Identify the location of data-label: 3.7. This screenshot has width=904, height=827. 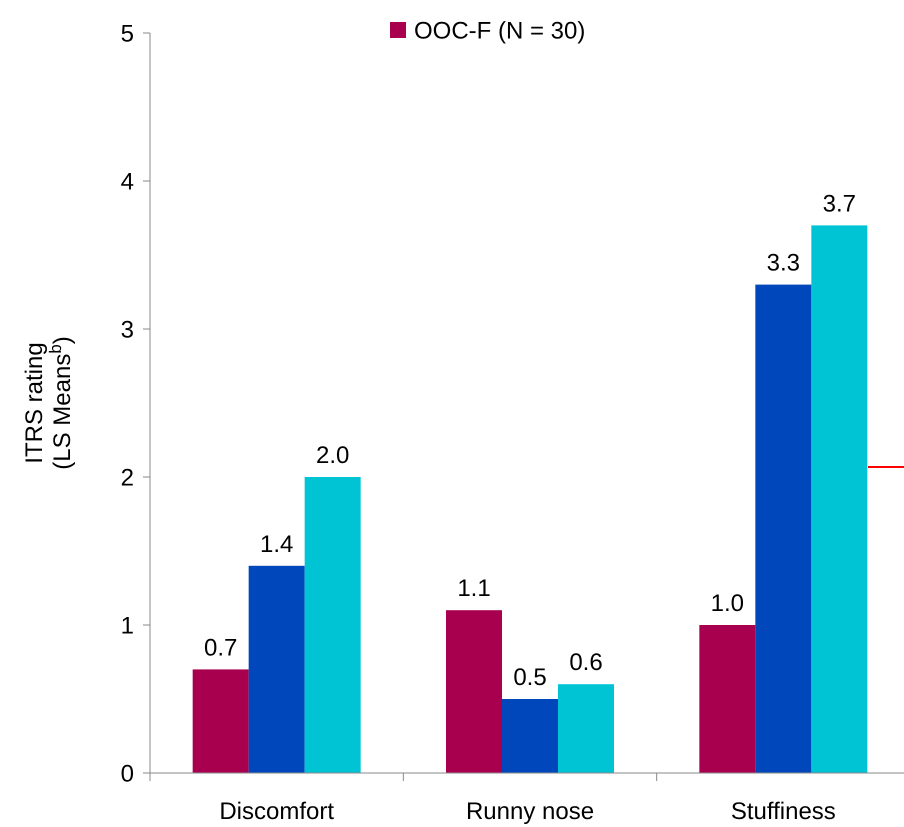
(839, 204).